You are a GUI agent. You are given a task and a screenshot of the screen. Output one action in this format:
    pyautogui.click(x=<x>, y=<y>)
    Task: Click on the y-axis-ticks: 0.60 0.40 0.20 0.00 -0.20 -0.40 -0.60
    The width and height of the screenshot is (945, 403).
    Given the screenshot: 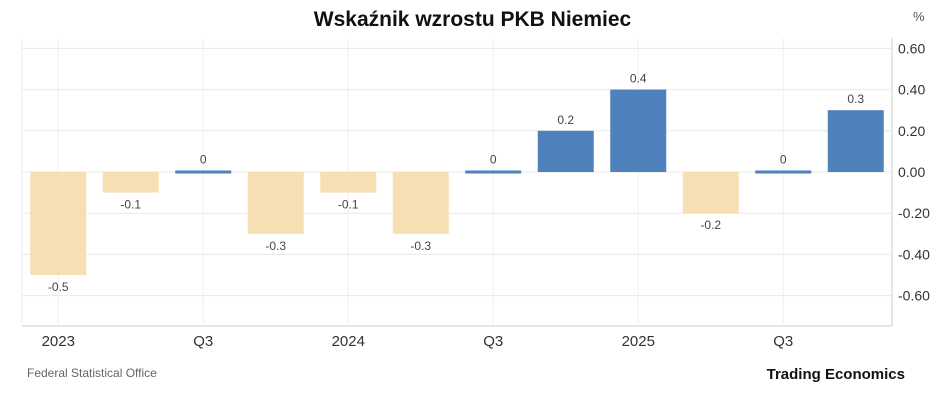 What is the action you would take?
    pyautogui.click(x=914, y=171)
    